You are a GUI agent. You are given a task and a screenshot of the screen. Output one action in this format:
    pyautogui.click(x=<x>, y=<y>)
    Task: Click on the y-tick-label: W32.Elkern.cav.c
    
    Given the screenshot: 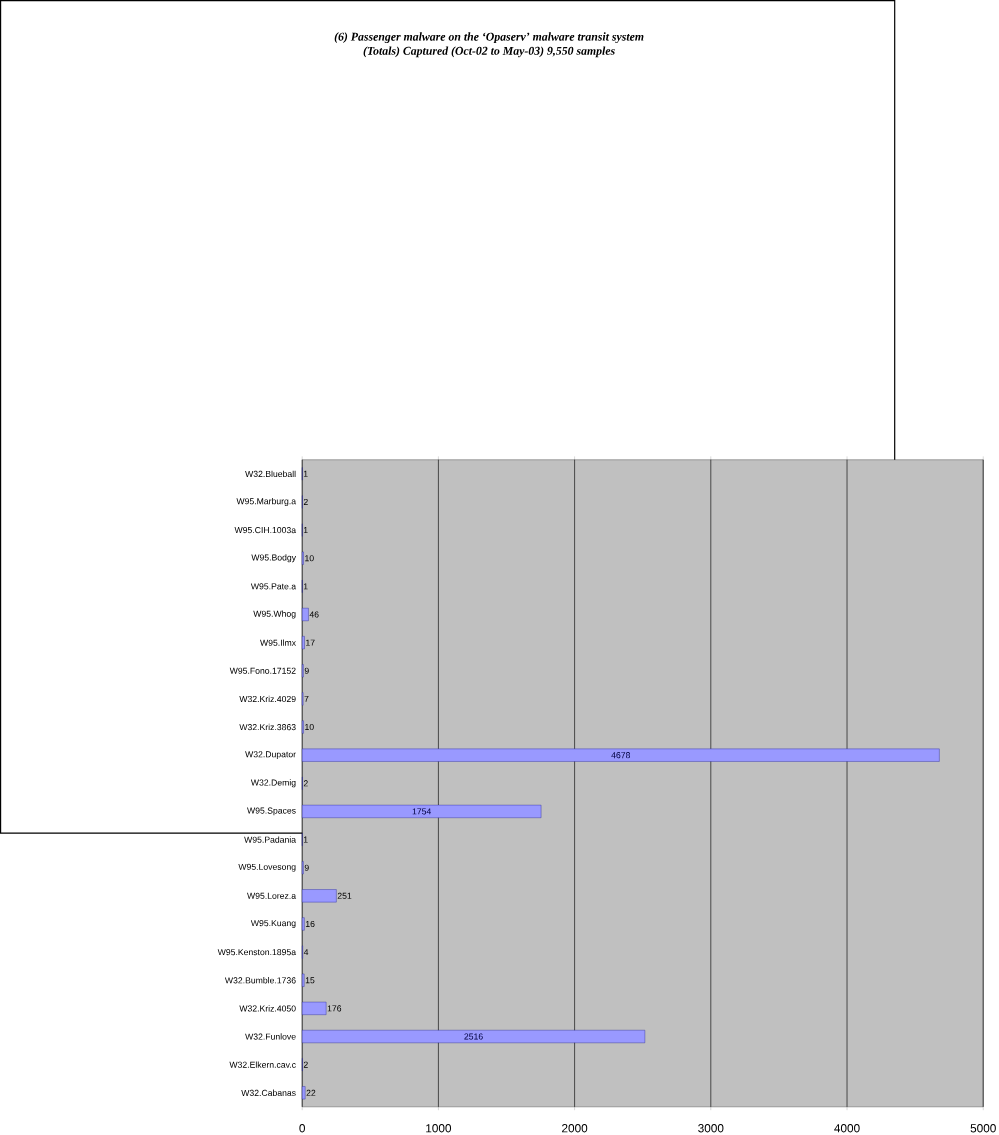 What is the action you would take?
    pyautogui.click(x=262, y=1064)
    